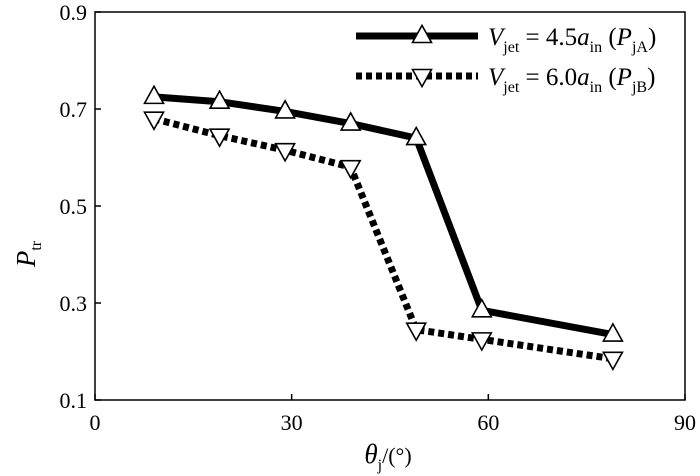 The height and width of the screenshot is (476, 700). What do you see at coordinates (74, 12) in the screenshot?
I see `y-tick-label: 0.9` at bounding box center [74, 12].